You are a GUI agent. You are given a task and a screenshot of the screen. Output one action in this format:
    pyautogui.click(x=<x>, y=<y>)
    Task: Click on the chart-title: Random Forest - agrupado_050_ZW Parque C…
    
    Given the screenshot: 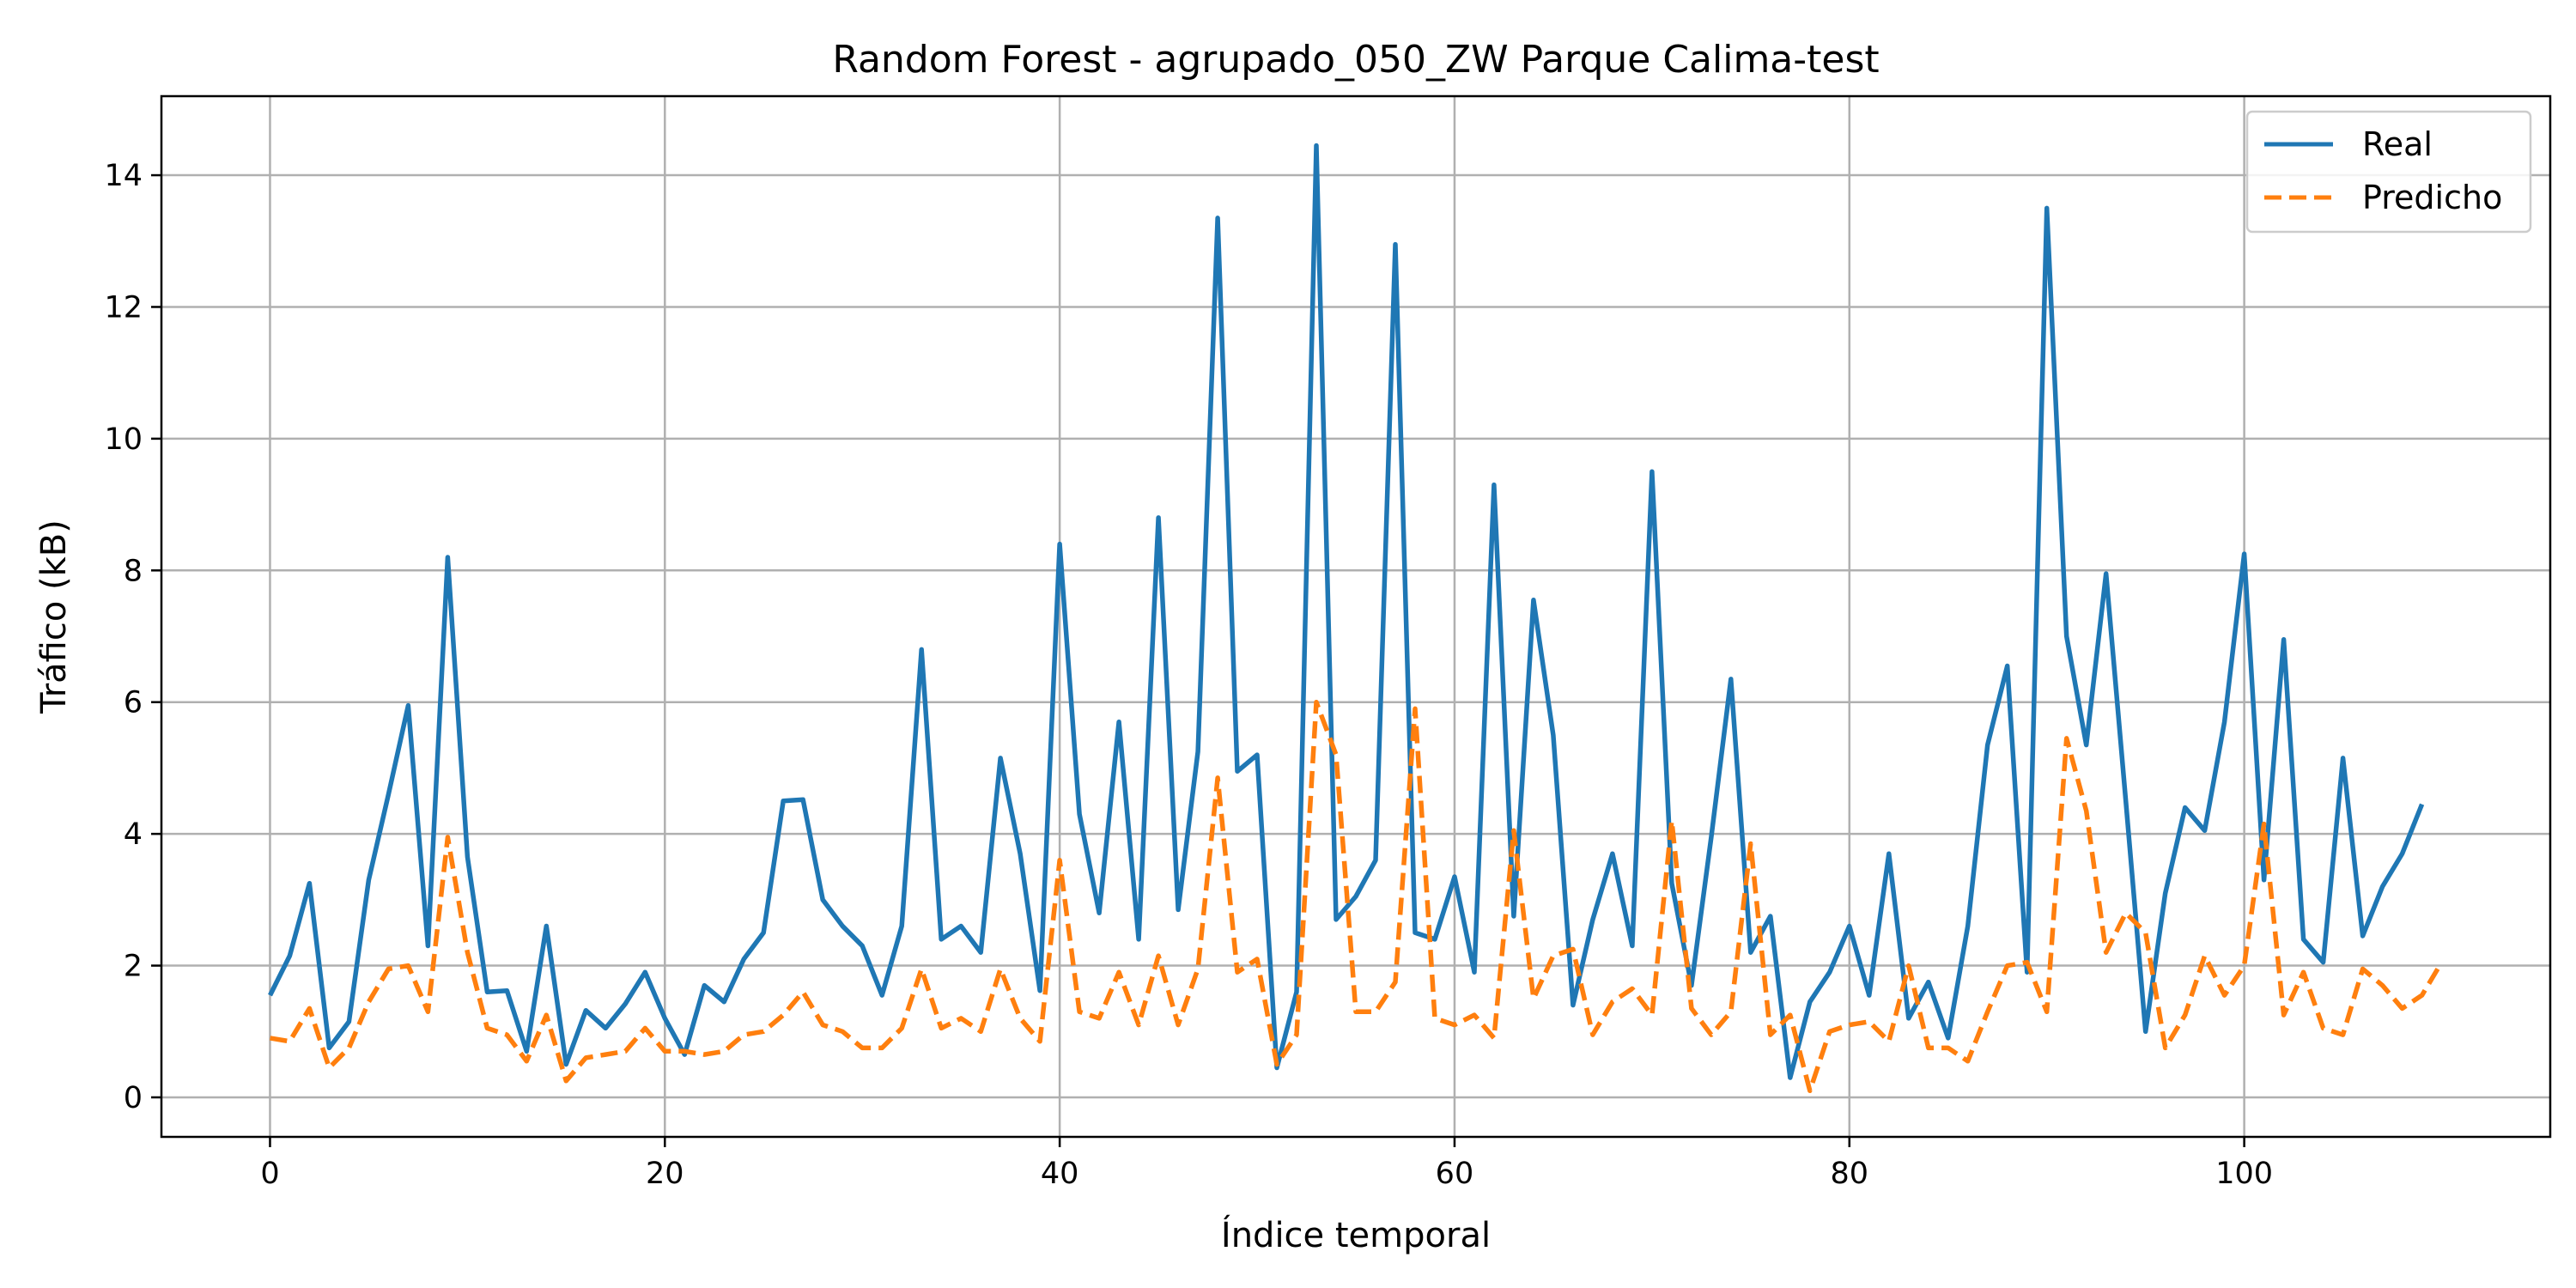 What is the action you would take?
    pyautogui.click(x=1356, y=60)
    